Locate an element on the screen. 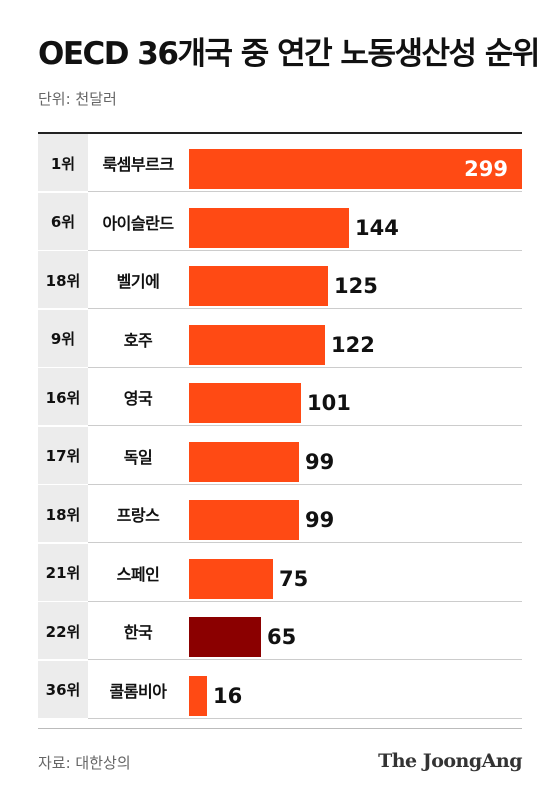  publisher-logo: The JoongAng is located at coordinates (450, 761).